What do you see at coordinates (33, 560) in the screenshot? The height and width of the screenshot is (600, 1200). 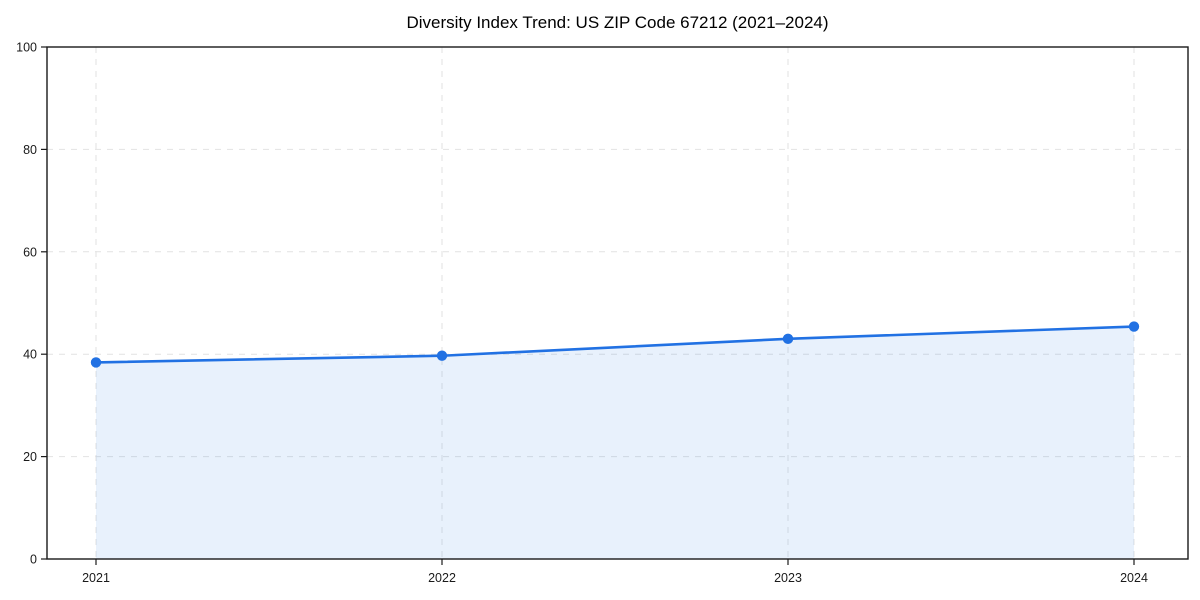 I see `y-tick-label: 0` at bounding box center [33, 560].